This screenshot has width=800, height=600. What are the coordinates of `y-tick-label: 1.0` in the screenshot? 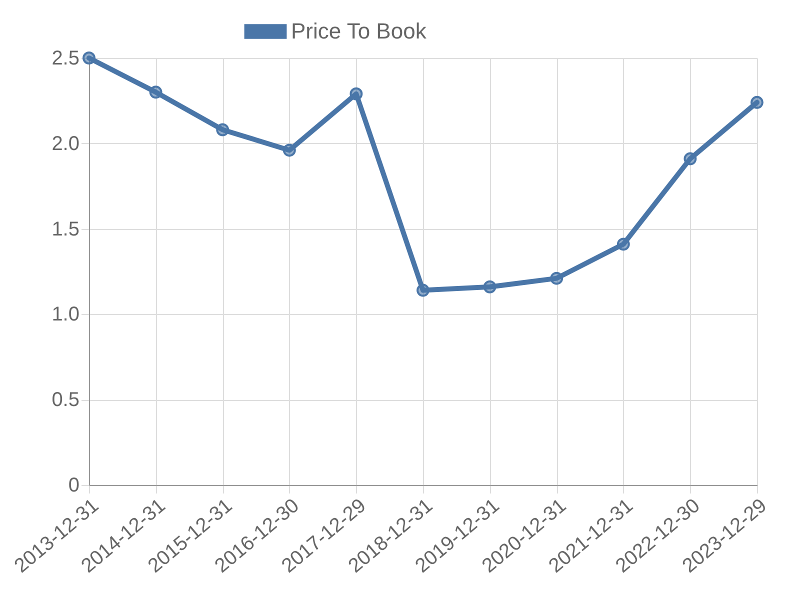 It's located at (66, 315).